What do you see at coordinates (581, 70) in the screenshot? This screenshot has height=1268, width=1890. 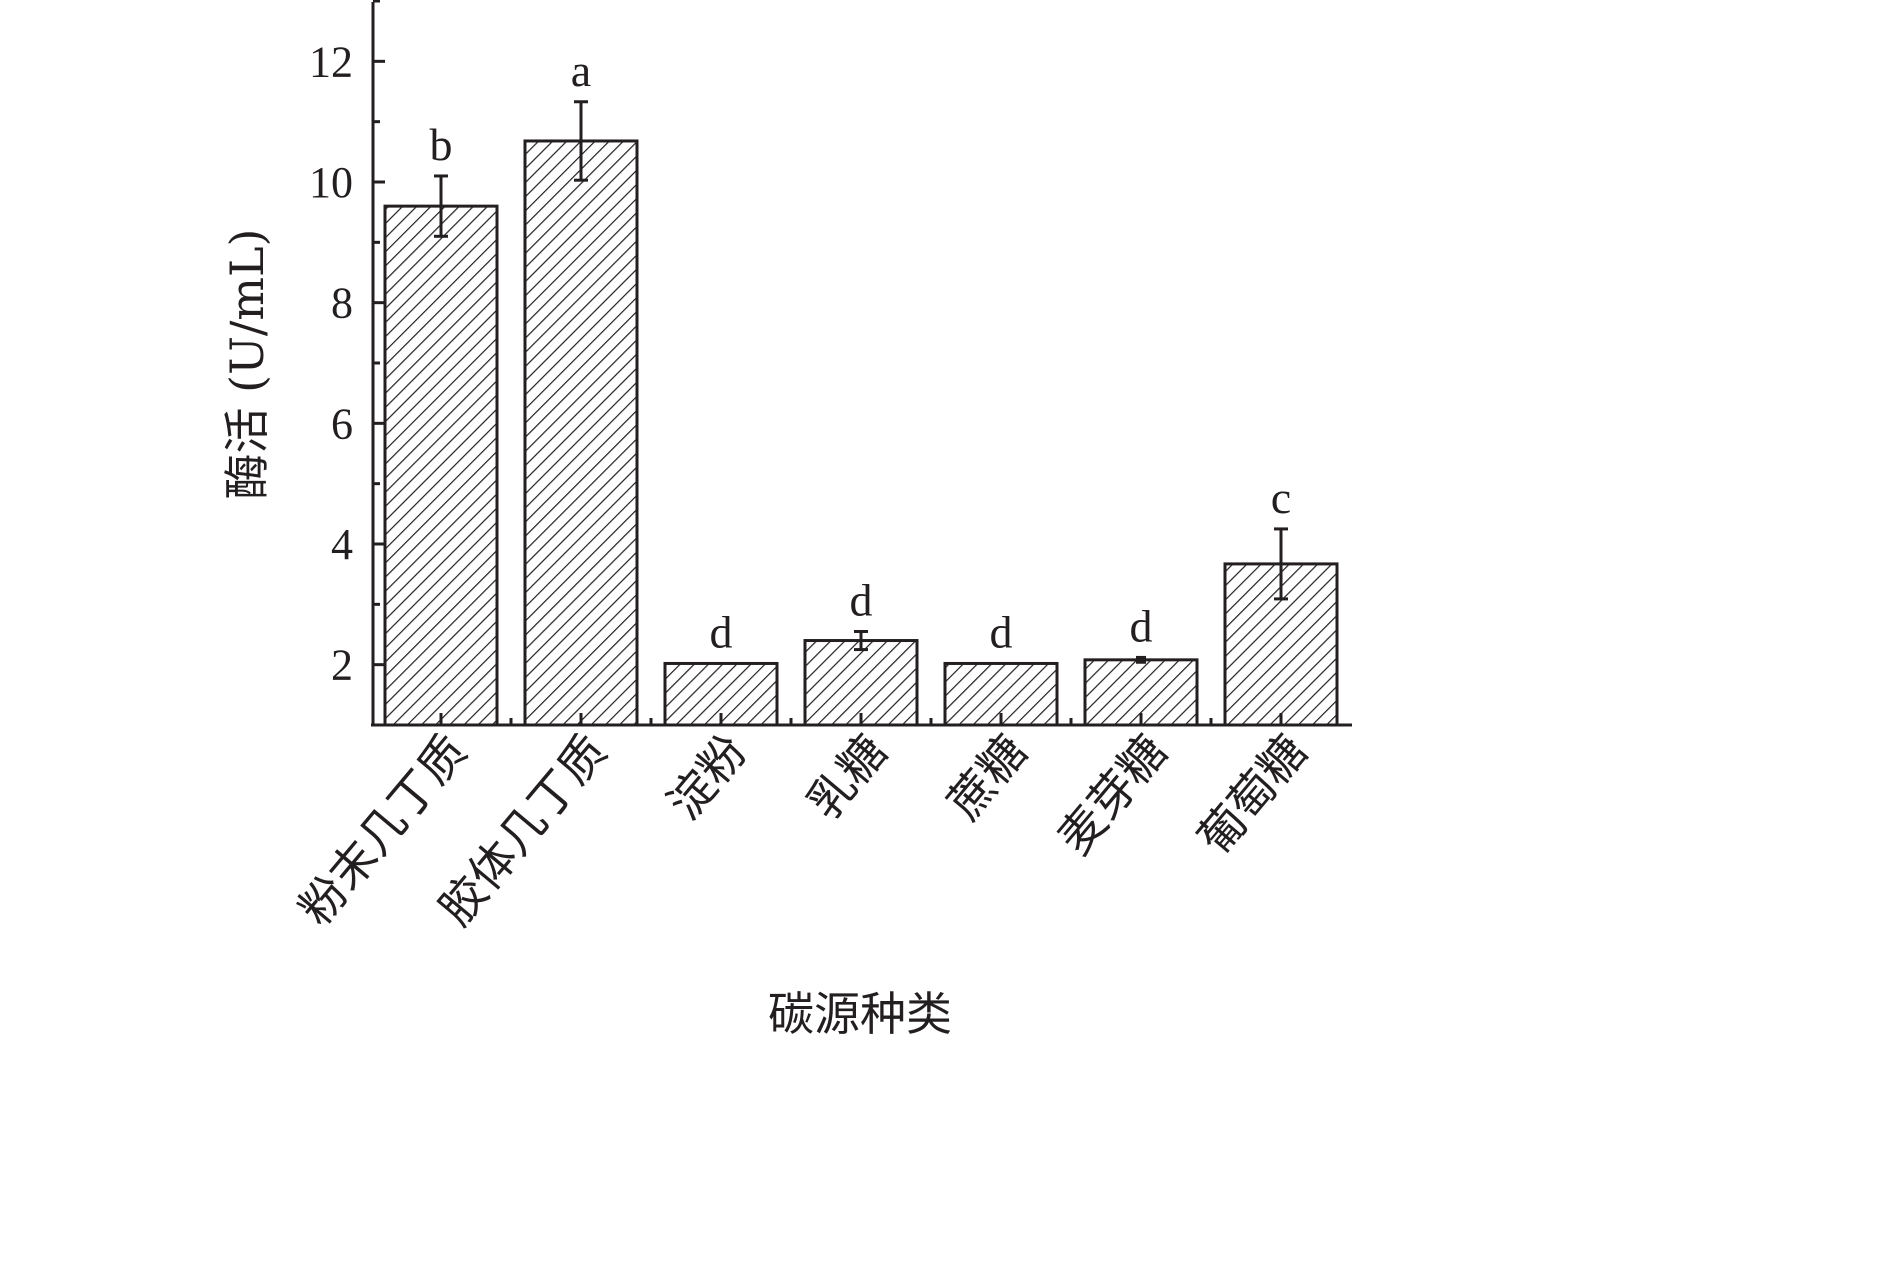 I see `significance-label: a` at bounding box center [581, 70].